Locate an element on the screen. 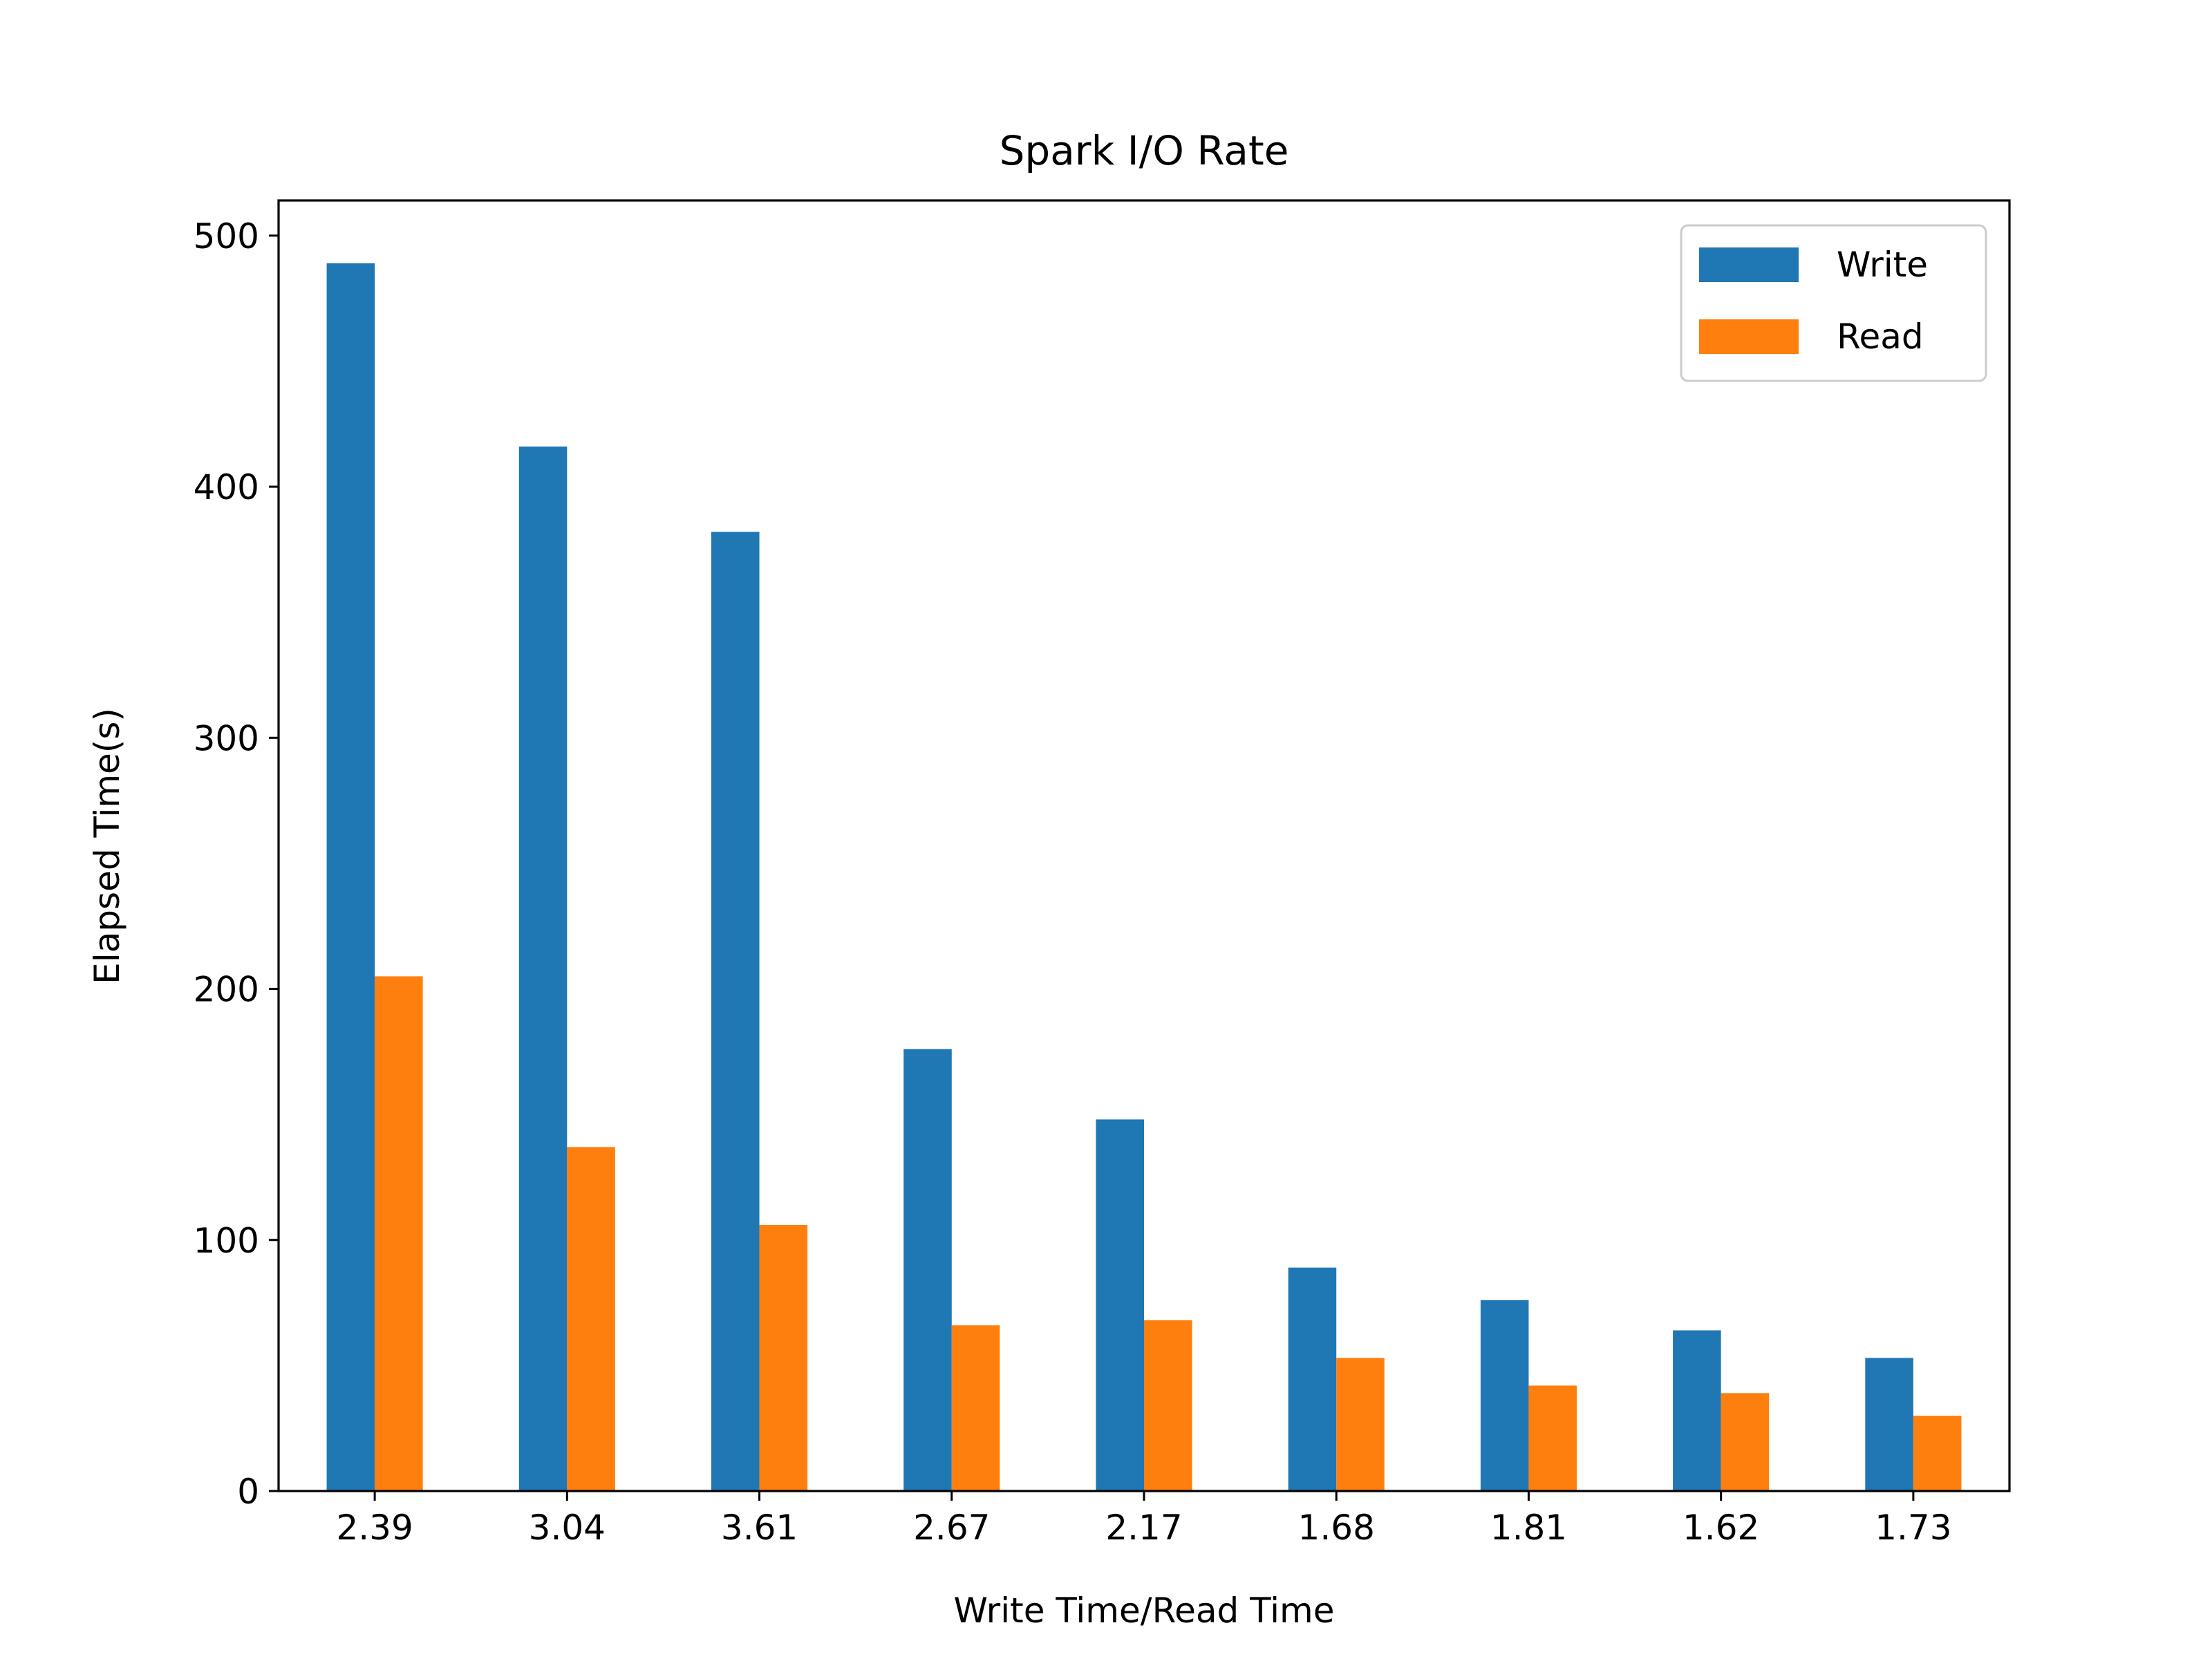  x-tick-label-4: 2.17 is located at coordinates (1143, 1528).